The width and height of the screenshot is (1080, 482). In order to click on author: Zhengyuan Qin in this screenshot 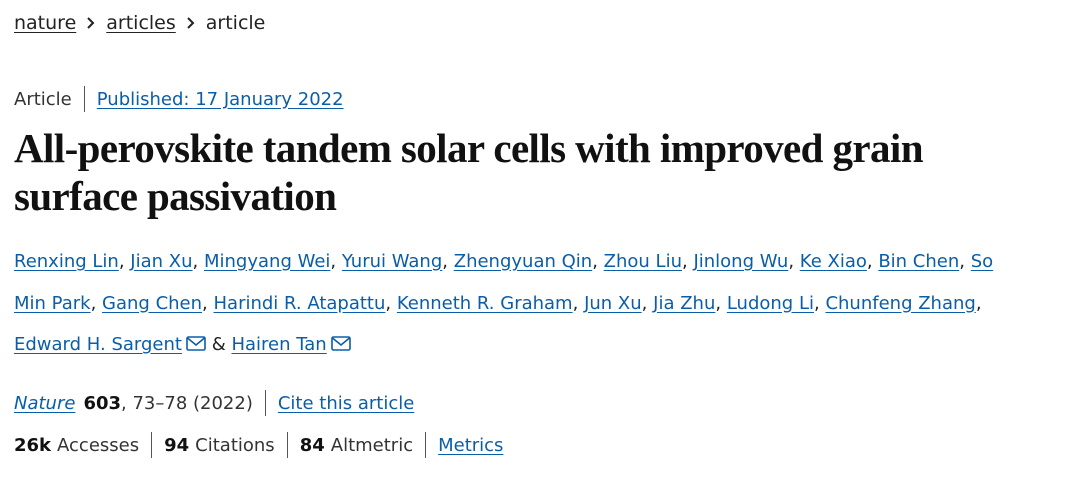, I will do `click(526, 261)`.